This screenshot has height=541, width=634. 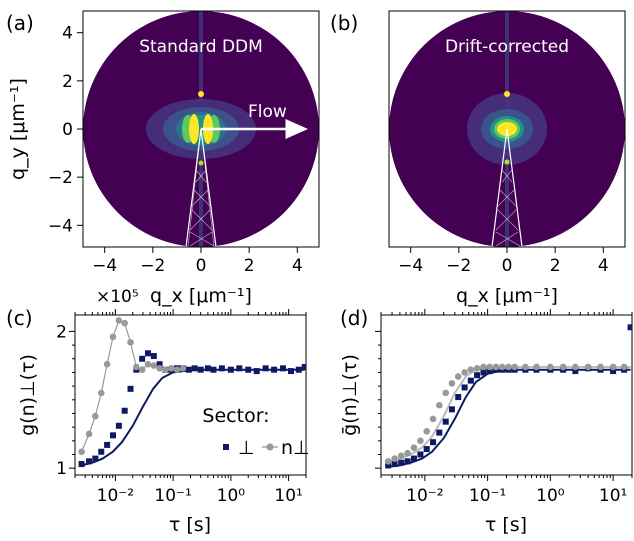 What do you see at coordinates (424, 496) in the screenshot?
I see `panel-d-xtick-label: 10⁻²` at bounding box center [424, 496].